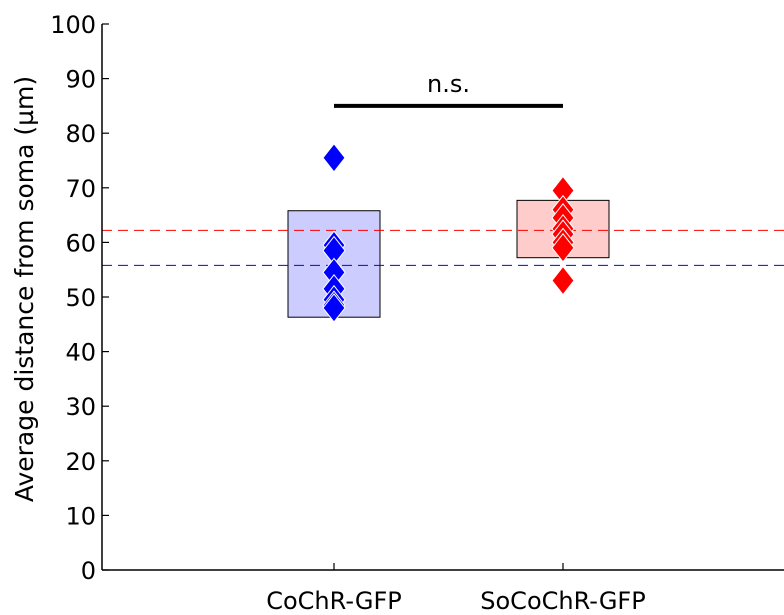 This screenshot has height=615, width=784. Describe the element at coordinates (80, 80) in the screenshot. I see `y-tick-label: 90` at that location.